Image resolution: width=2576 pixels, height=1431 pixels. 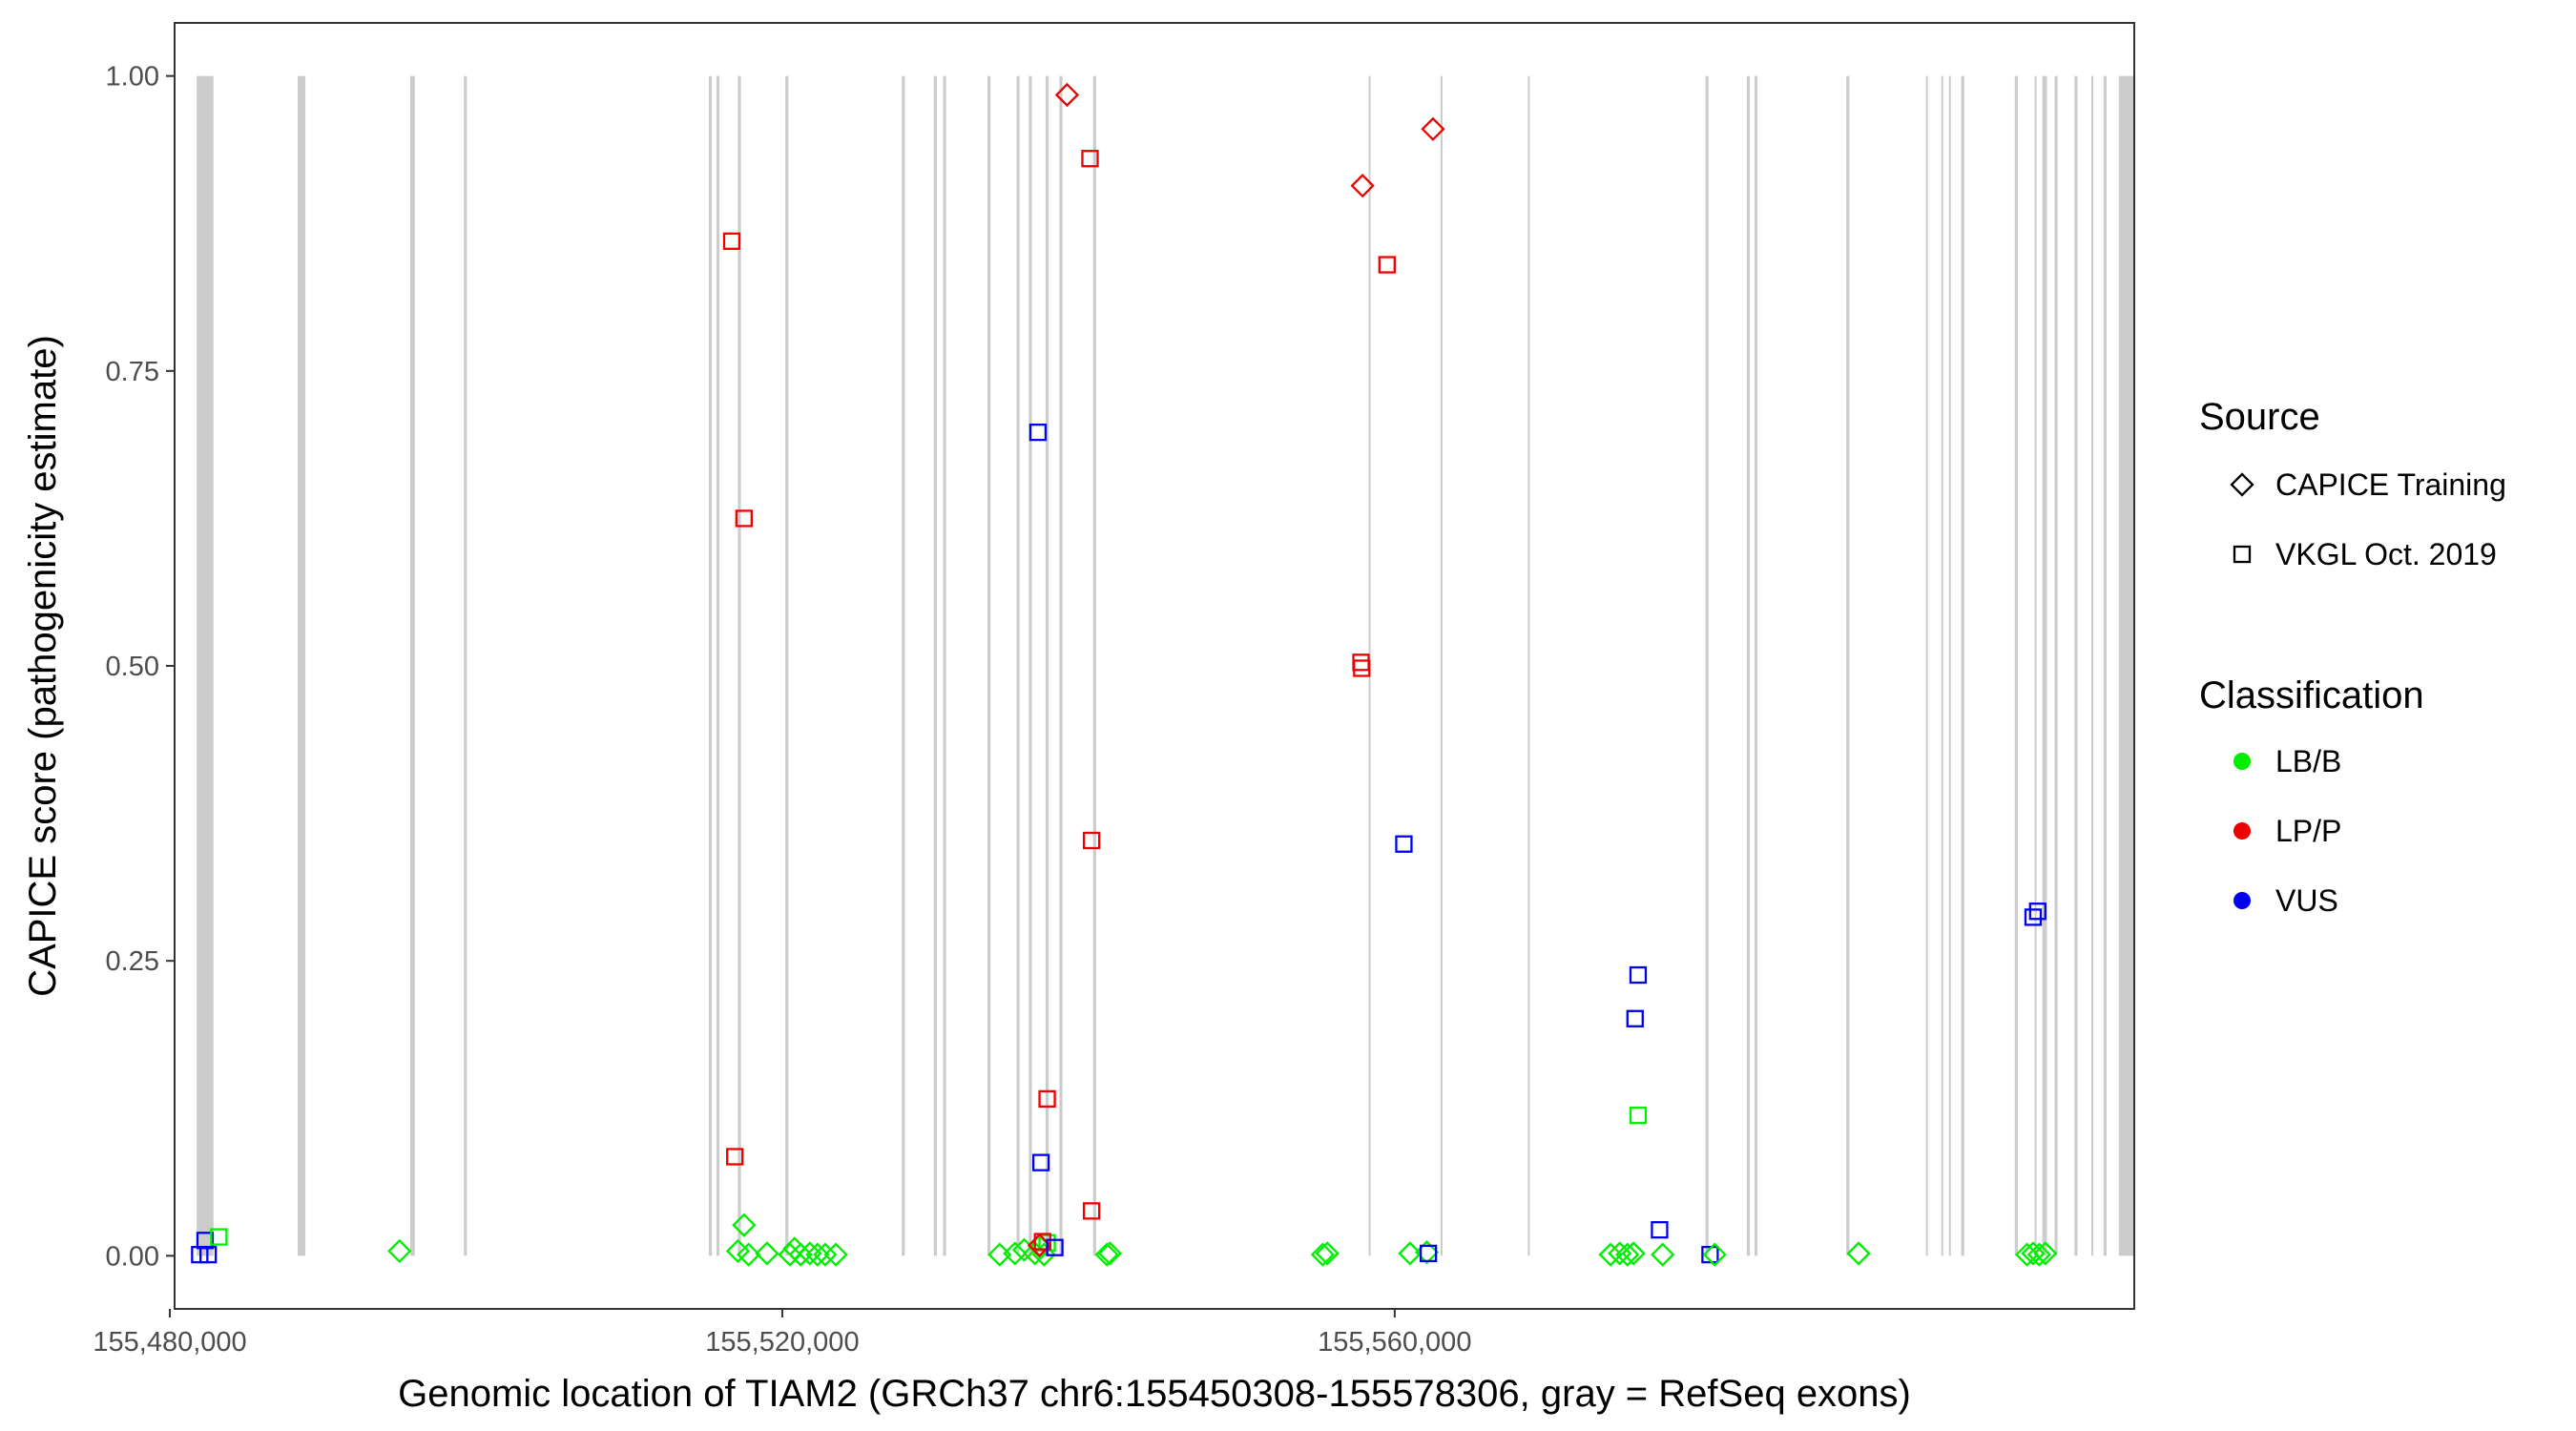 What do you see at coordinates (132, 962) in the screenshot?
I see `y-tick-label: 0.25` at bounding box center [132, 962].